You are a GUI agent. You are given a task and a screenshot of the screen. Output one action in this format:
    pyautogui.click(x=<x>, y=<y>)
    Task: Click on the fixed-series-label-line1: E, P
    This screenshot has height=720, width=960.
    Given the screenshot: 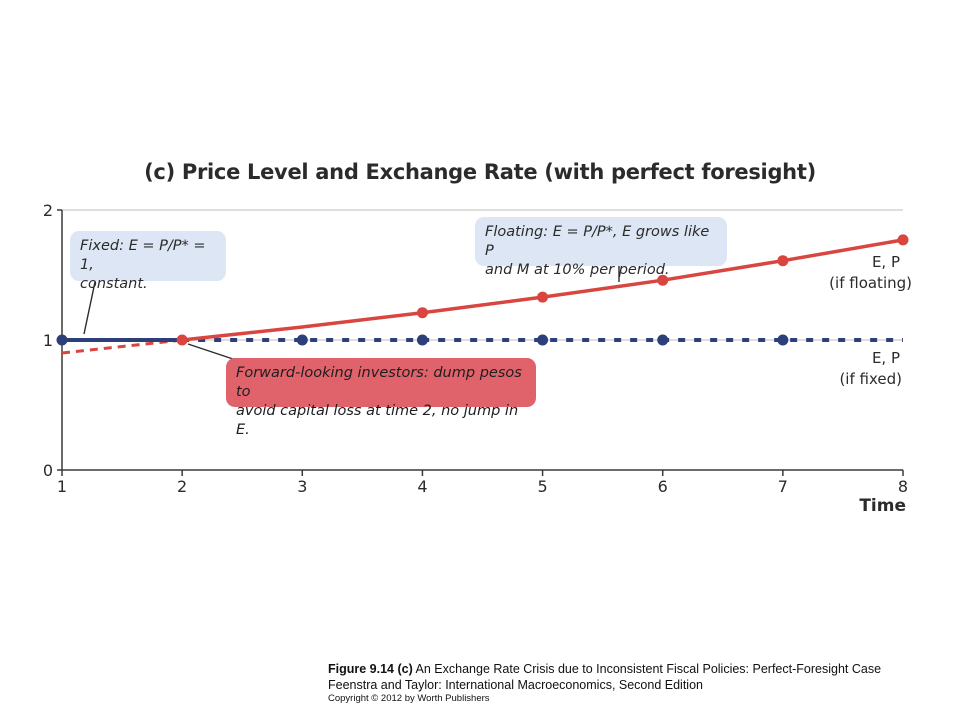 What is the action you would take?
    pyautogui.click(x=886, y=358)
    